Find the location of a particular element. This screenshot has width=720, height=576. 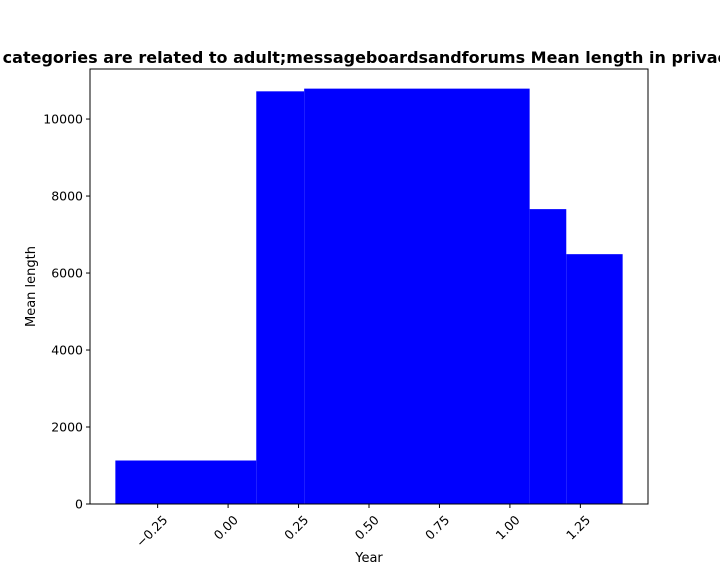

y-tick-label: 0 is located at coordinates (79, 504).